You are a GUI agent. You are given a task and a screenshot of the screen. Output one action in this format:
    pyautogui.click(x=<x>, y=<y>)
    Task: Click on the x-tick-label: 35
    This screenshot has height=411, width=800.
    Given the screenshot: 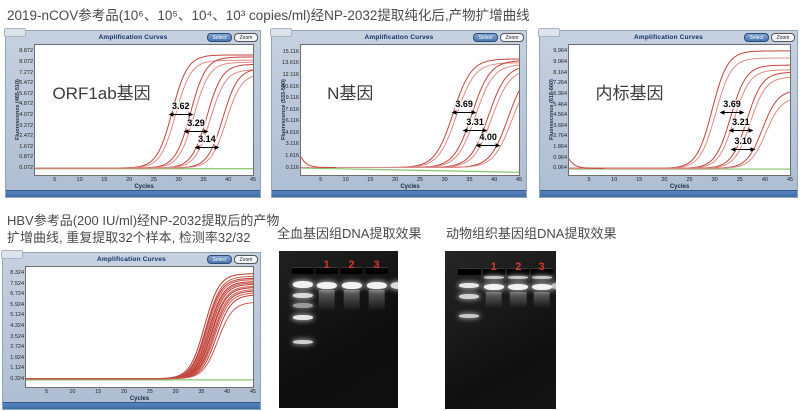 What is the action you would take?
    pyautogui.click(x=469, y=180)
    